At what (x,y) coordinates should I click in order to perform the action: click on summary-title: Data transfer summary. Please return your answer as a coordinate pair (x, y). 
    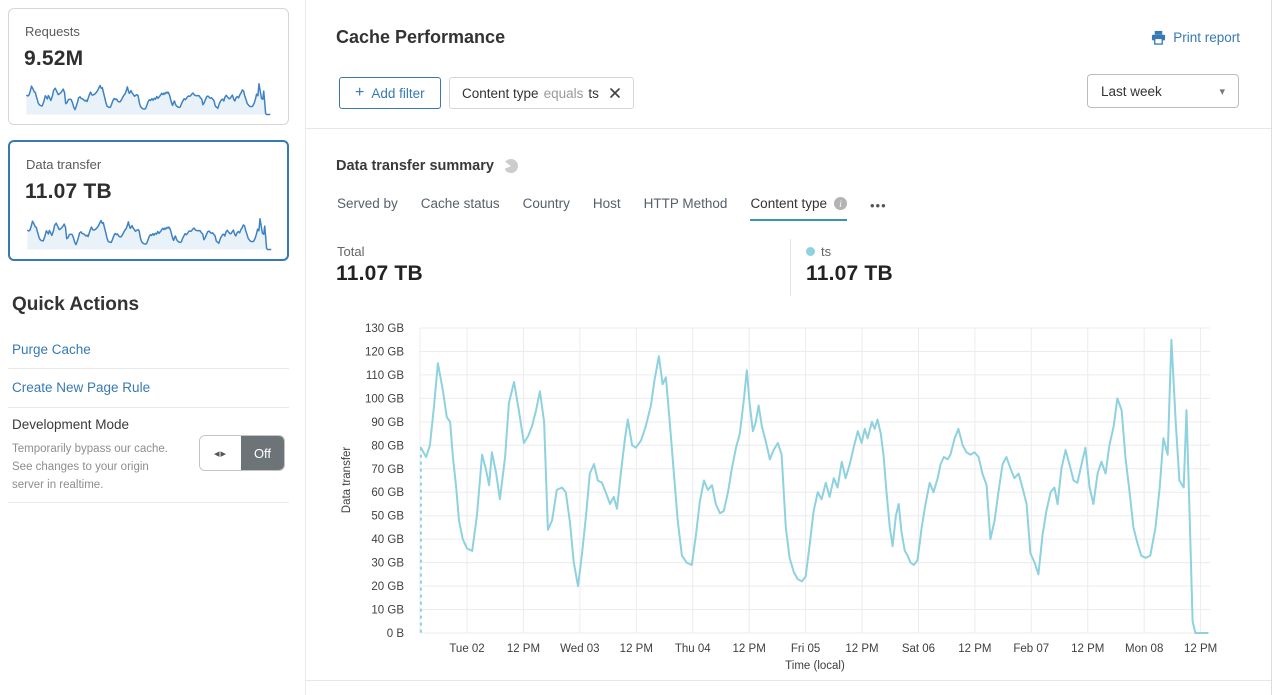
    Looking at the image, I should click on (415, 166).